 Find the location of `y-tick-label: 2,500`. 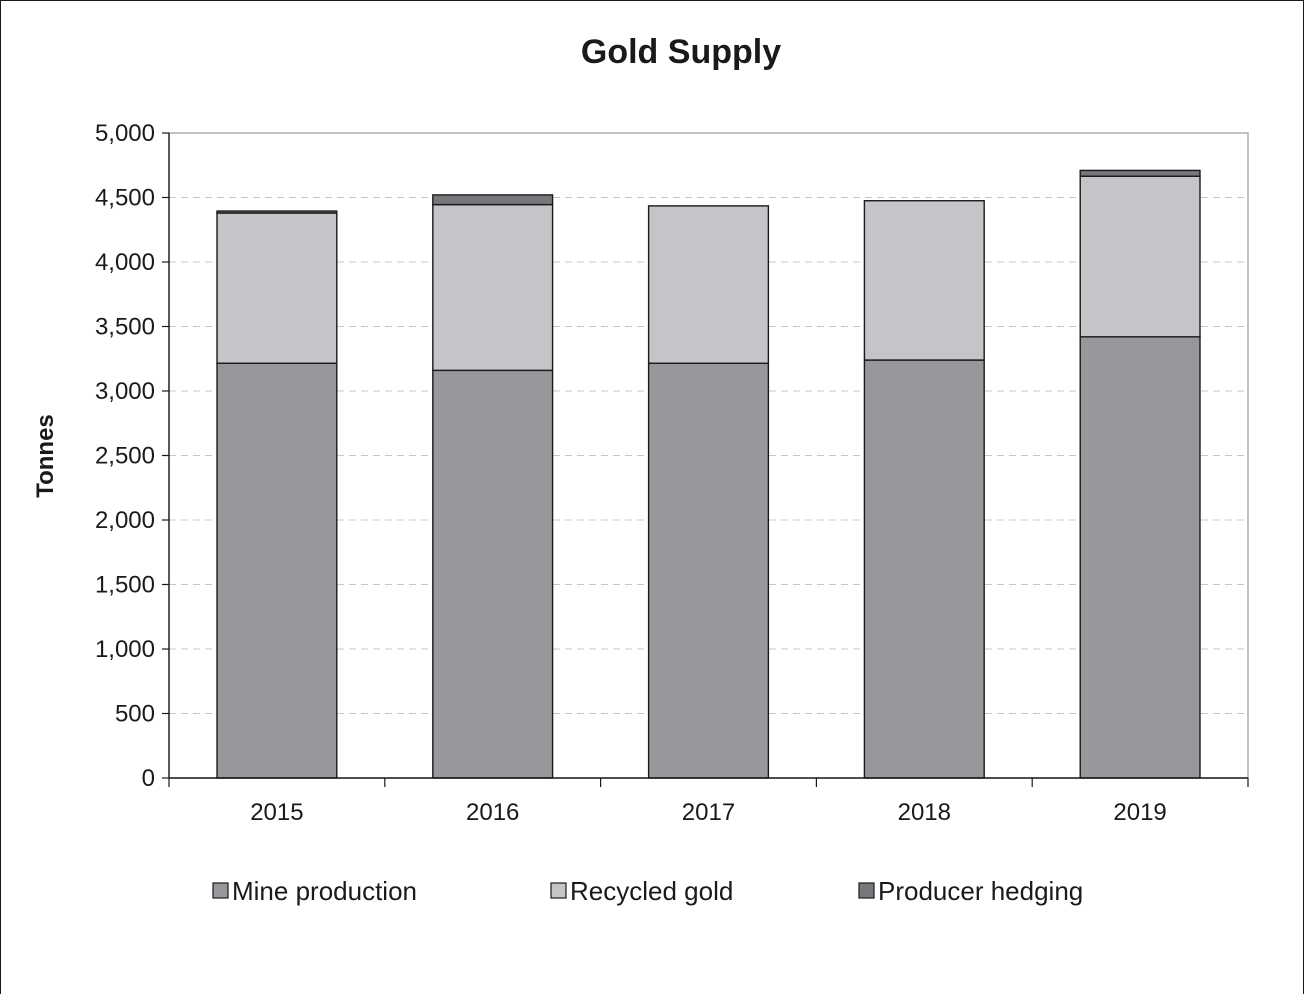

y-tick-label: 2,500 is located at coordinates (125, 456).